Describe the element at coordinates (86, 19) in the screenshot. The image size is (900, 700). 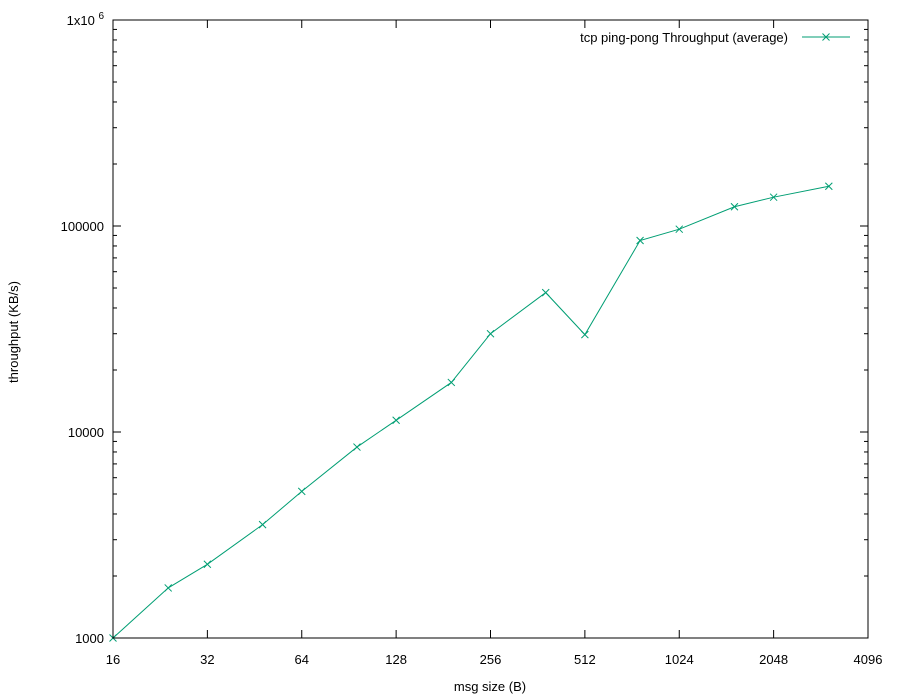
I see `y-tick-label: 1x10 6` at that location.